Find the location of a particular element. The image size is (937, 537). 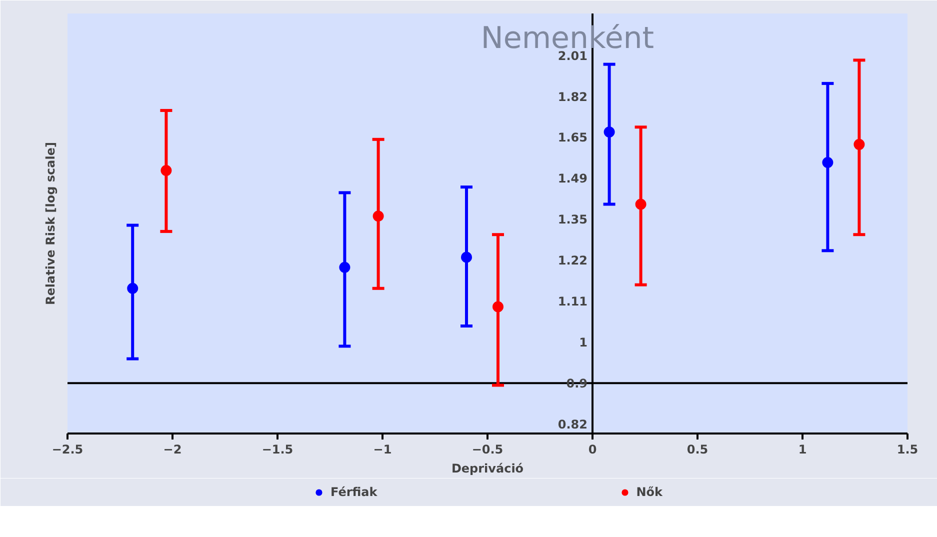

legend-label: Nők is located at coordinates (649, 492).